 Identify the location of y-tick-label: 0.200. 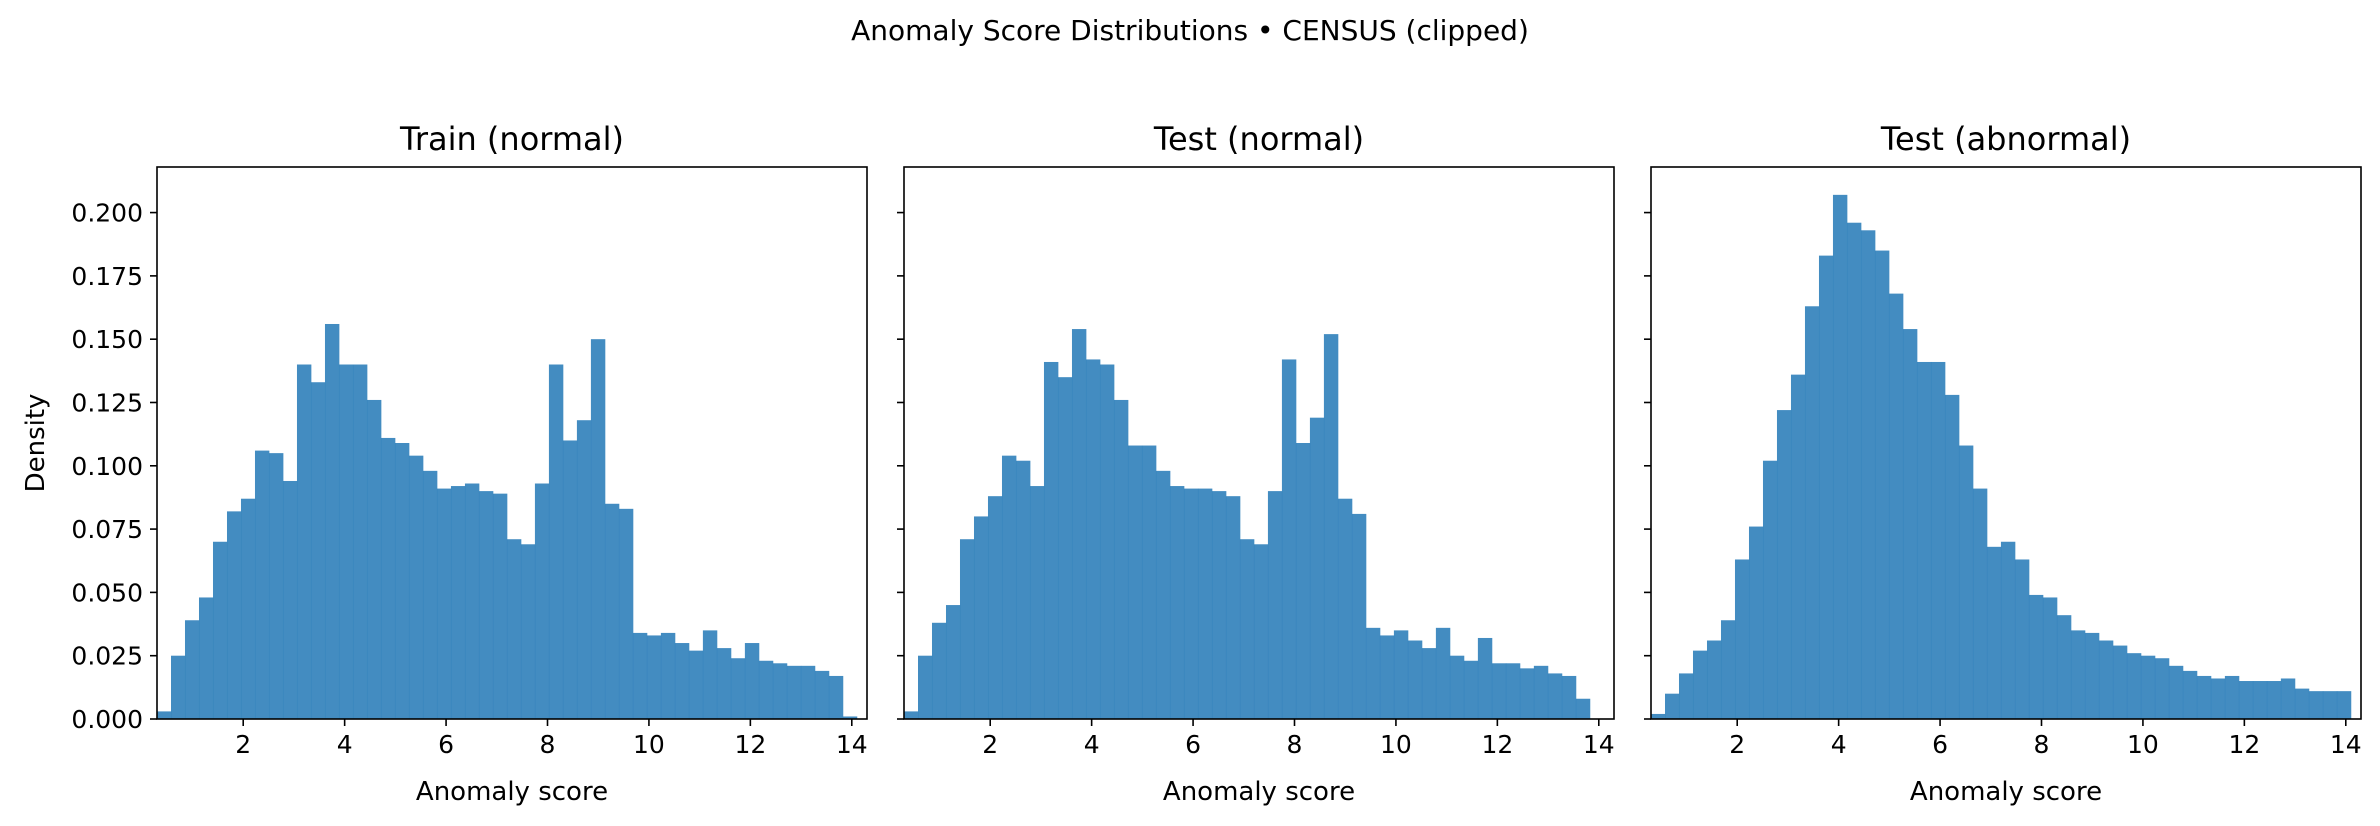
(107, 213).